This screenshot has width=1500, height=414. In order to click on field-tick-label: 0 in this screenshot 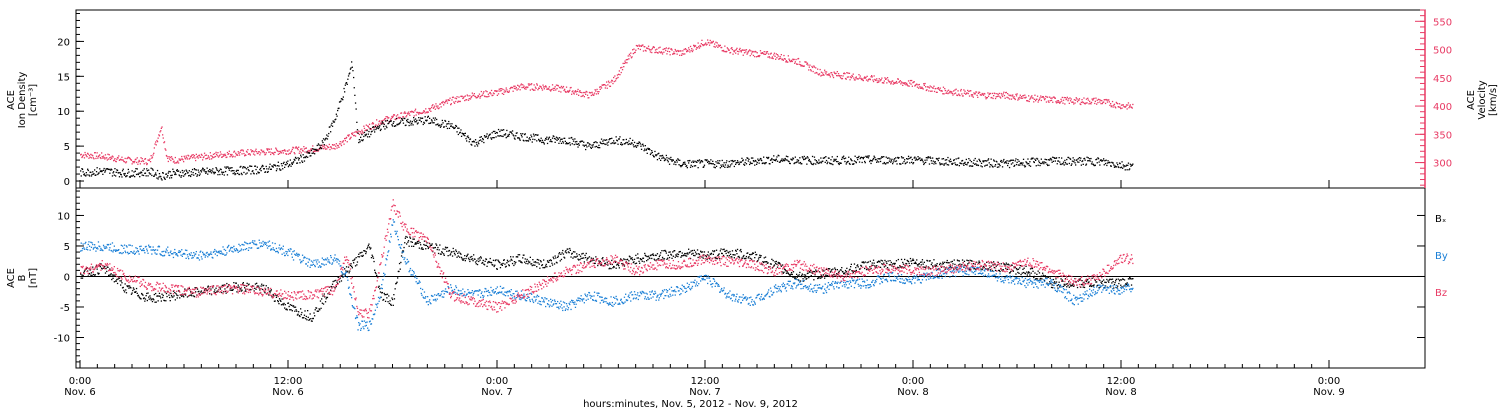, I will do `click(67, 277)`.